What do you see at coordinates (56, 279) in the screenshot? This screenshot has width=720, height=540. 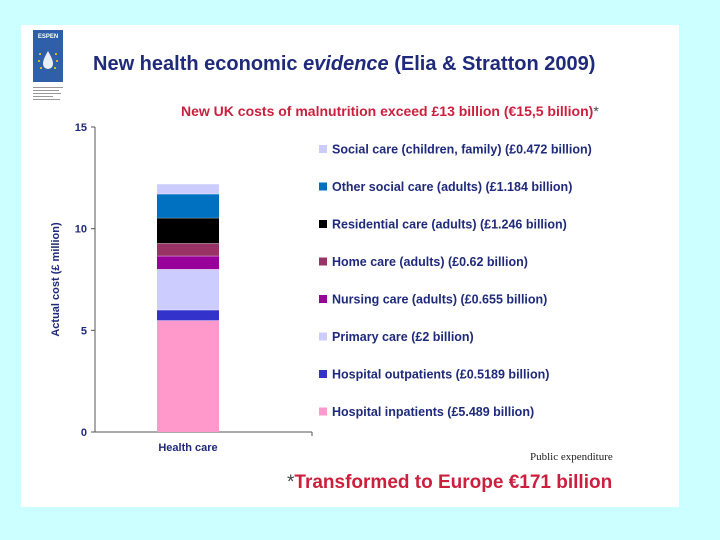 I see `y-axis-title: Actual cost (£ million)` at bounding box center [56, 279].